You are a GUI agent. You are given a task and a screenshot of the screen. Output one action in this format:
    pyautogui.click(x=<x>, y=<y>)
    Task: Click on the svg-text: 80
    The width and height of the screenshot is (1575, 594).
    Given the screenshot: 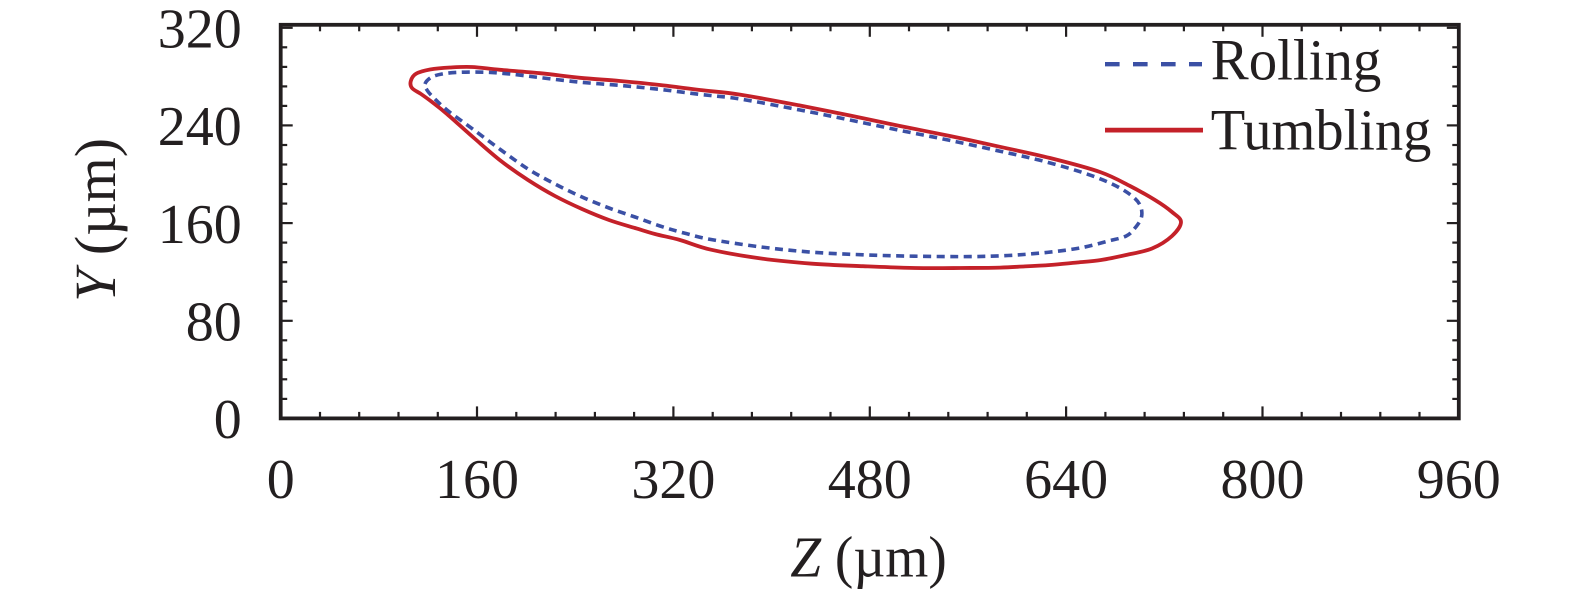 What is the action you would take?
    pyautogui.click(x=214, y=323)
    